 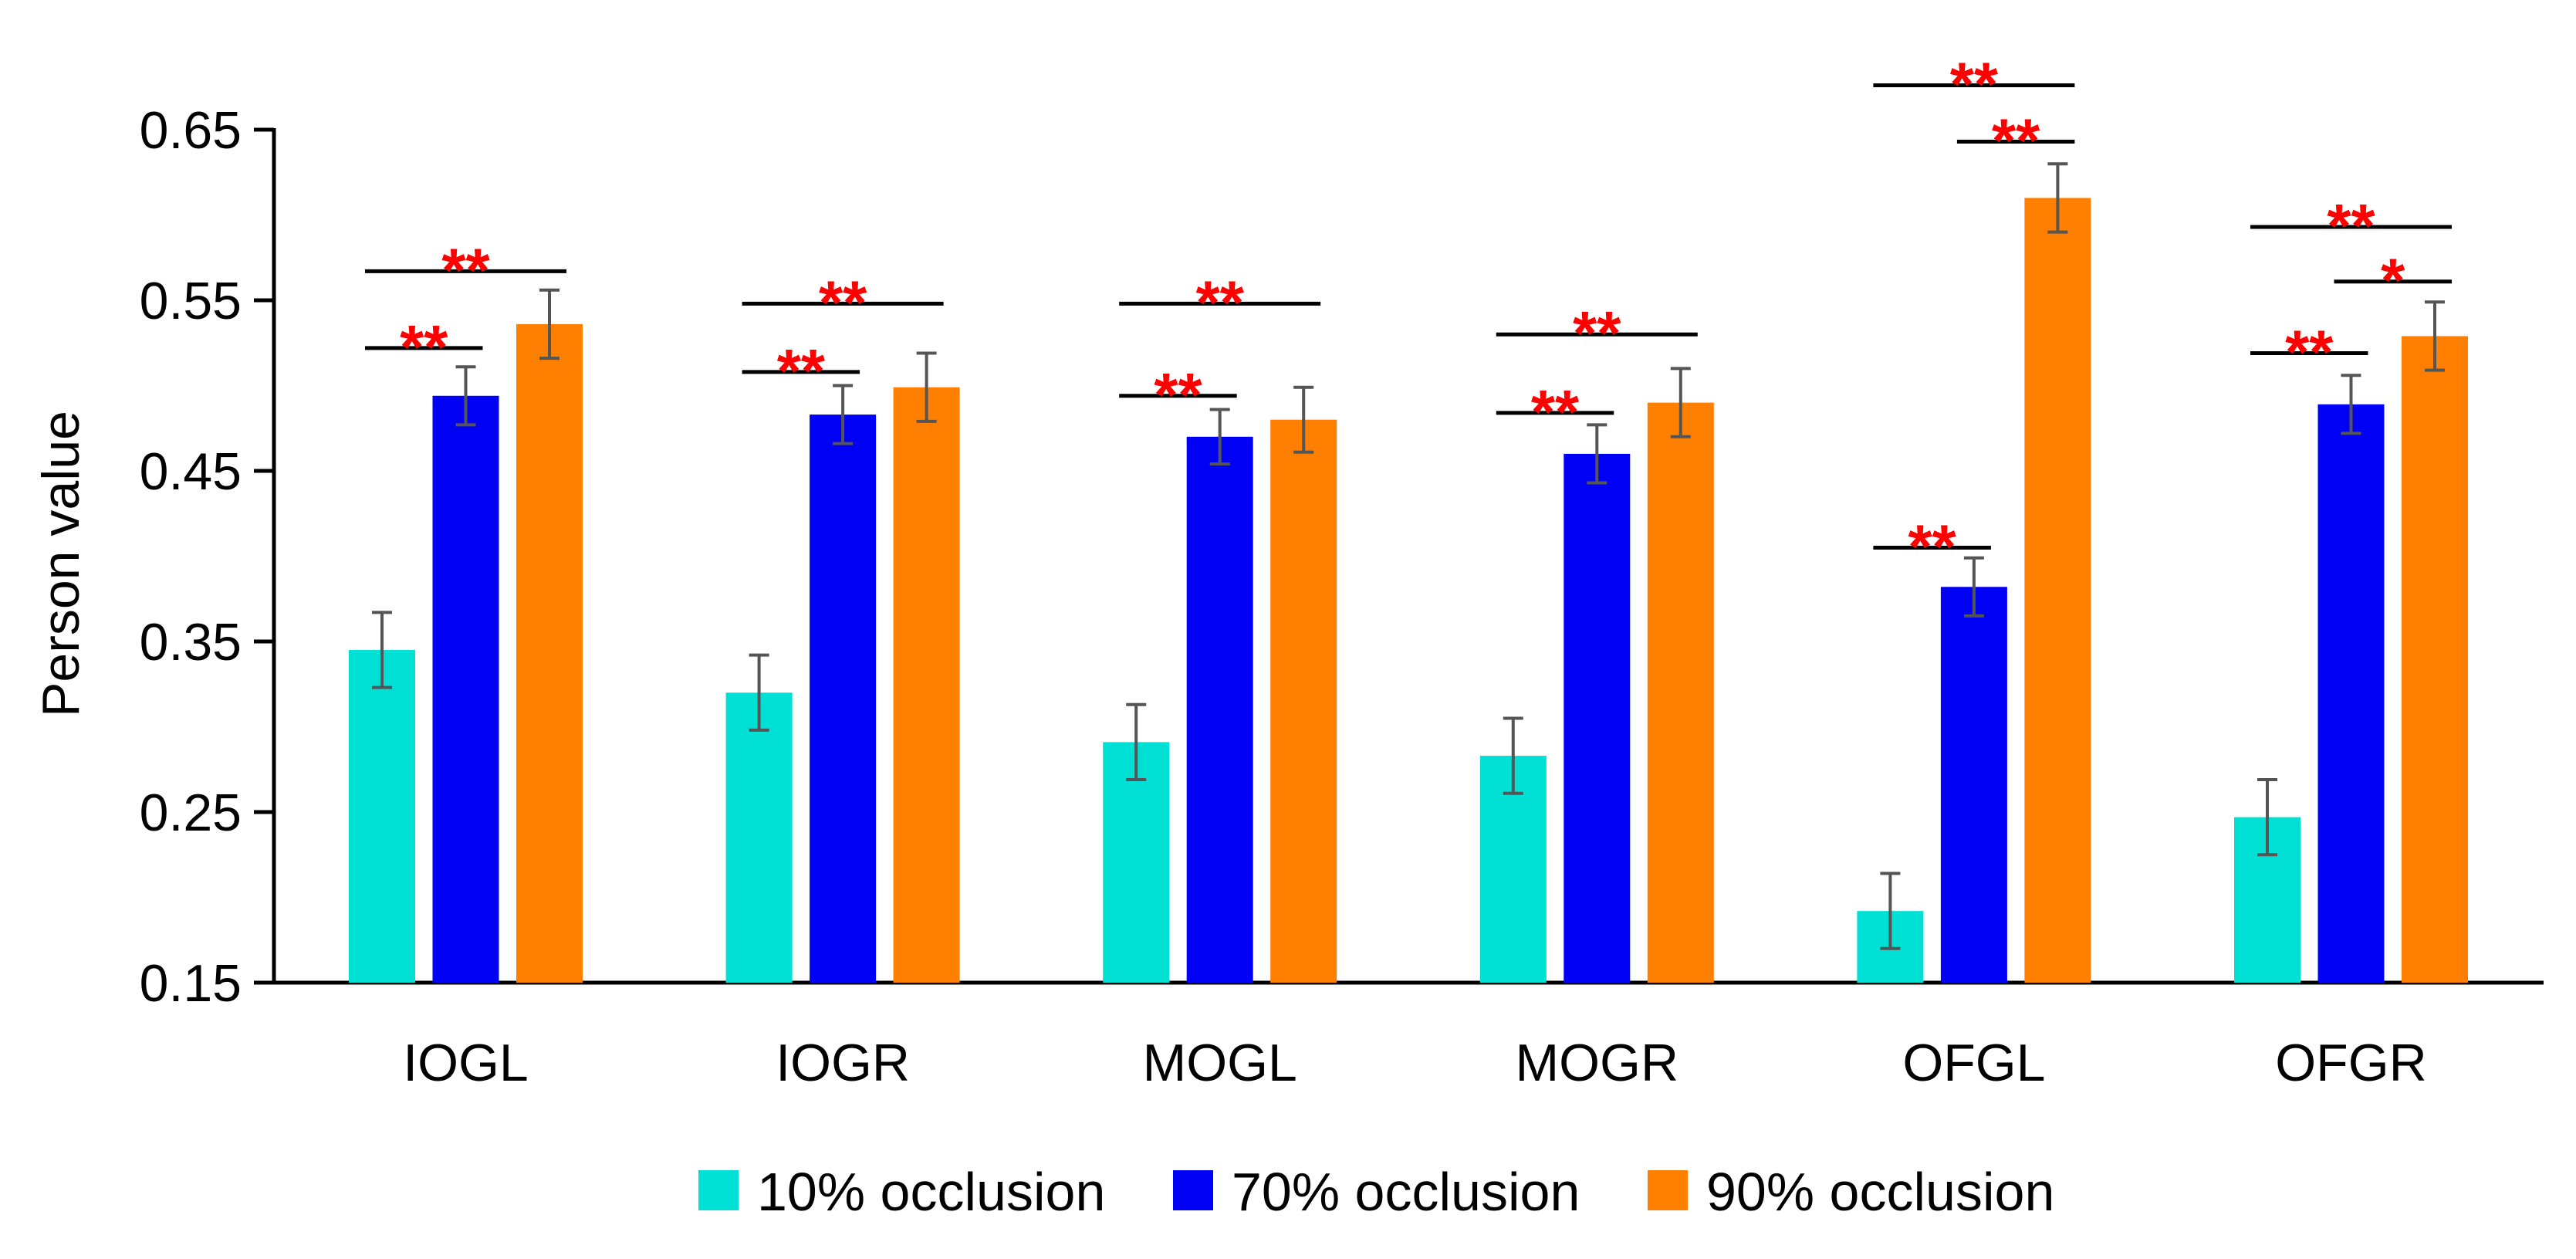 I want to click on y-tick-label: 0.35, so click(x=191, y=643).